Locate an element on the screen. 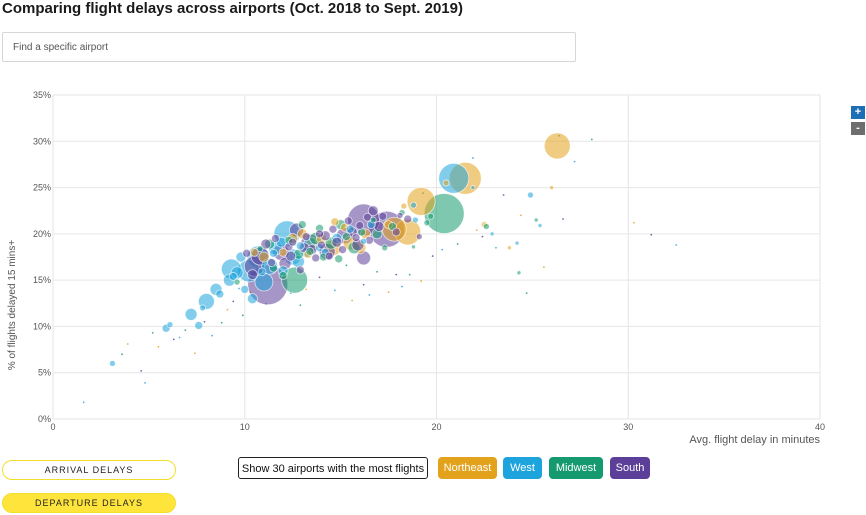 The image size is (866, 515). region-south-button: South is located at coordinates (630, 468).